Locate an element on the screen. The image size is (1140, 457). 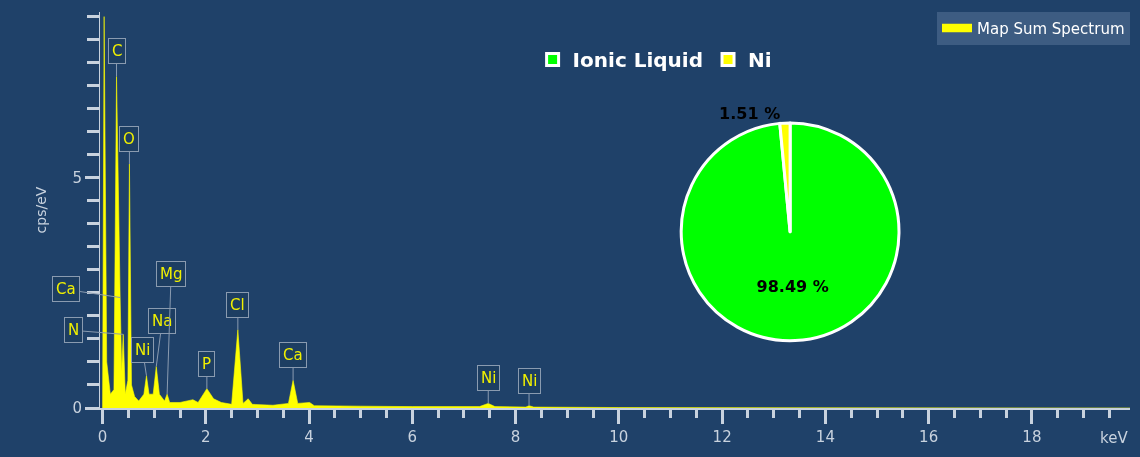
y-tick-label: 5 is located at coordinates (77, 178).